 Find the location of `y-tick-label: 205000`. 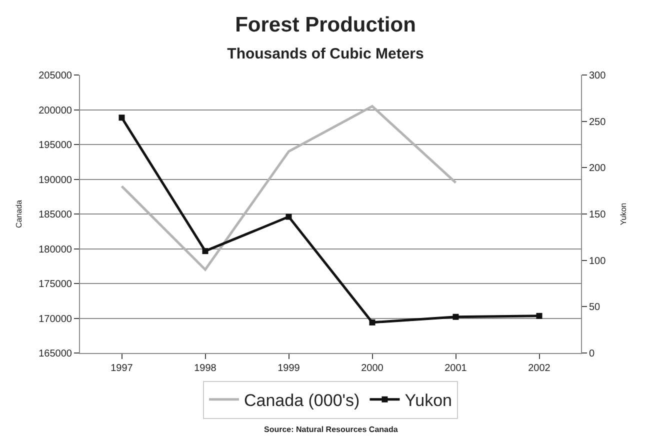

y-tick-label: 205000 is located at coordinates (55, 76).